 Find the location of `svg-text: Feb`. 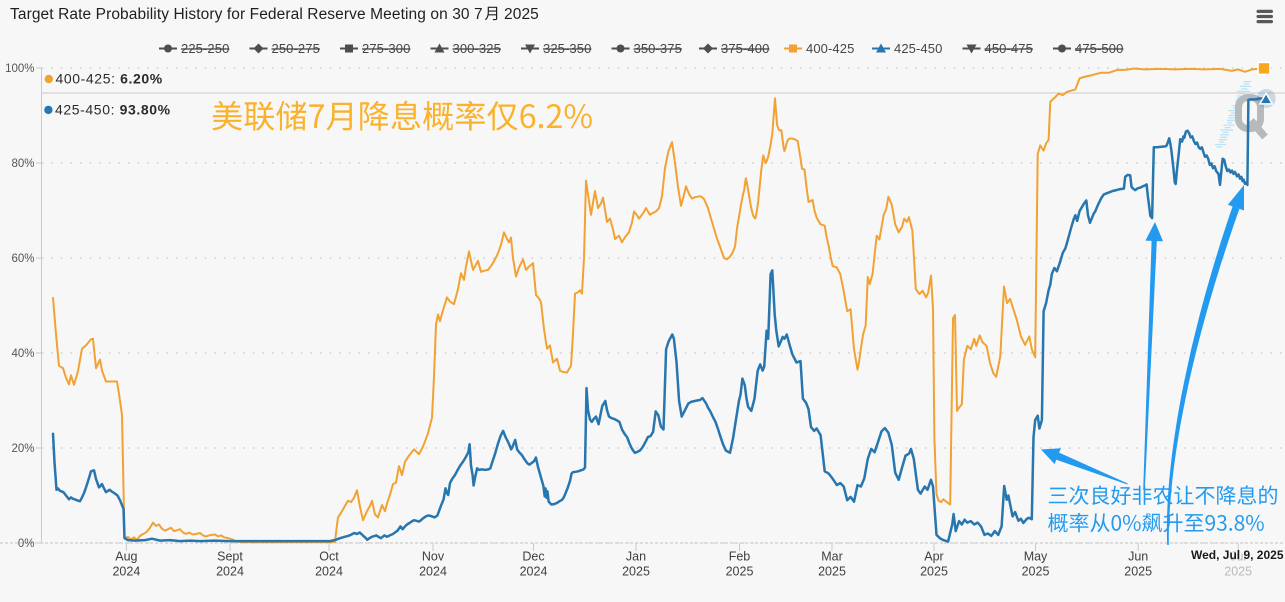

svg-text: Feb is located at coordinates (740, 557).